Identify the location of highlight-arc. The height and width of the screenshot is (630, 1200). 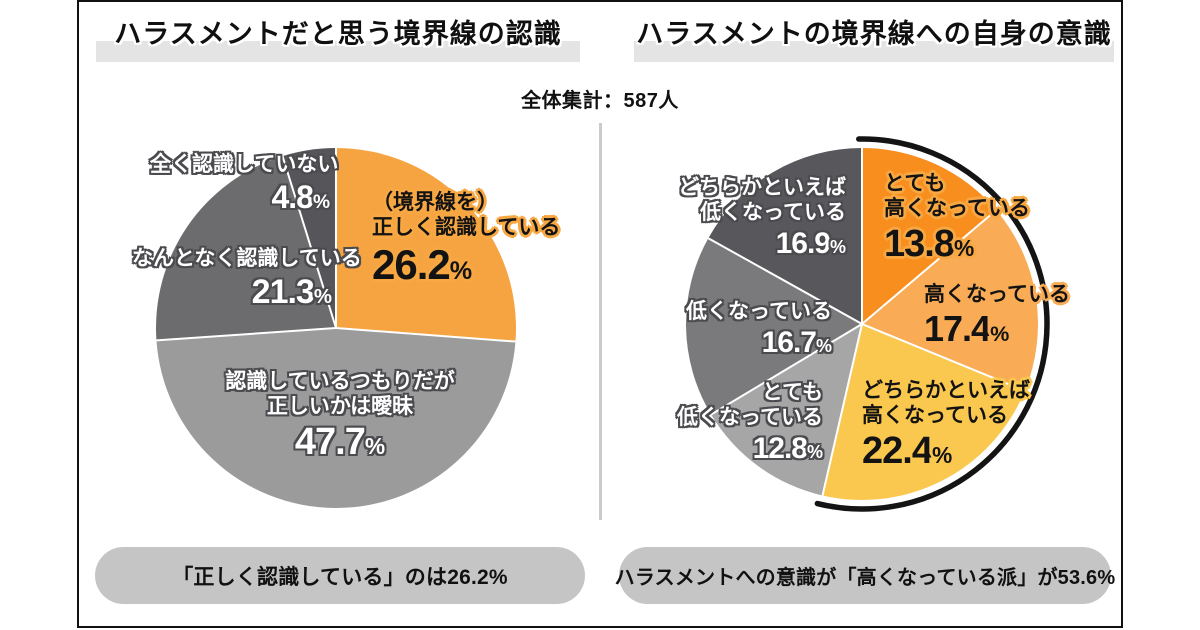
(932, 324).